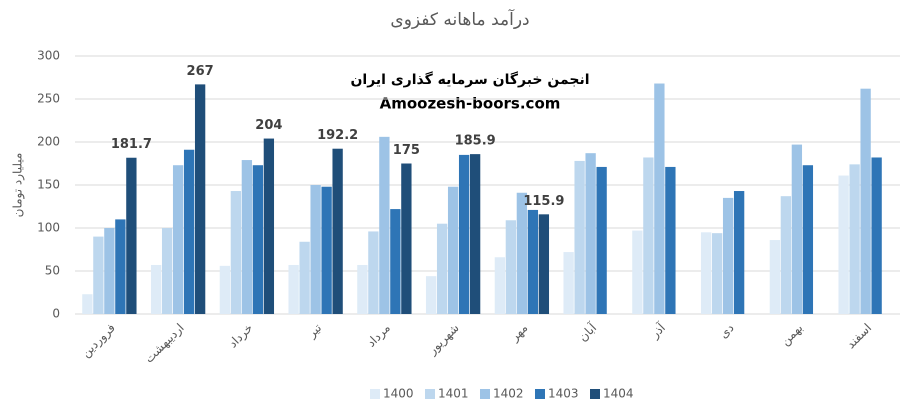  Describe the element at coordinates (543, 201) in the screenshot. I see `data-label: 115.9` at that location.